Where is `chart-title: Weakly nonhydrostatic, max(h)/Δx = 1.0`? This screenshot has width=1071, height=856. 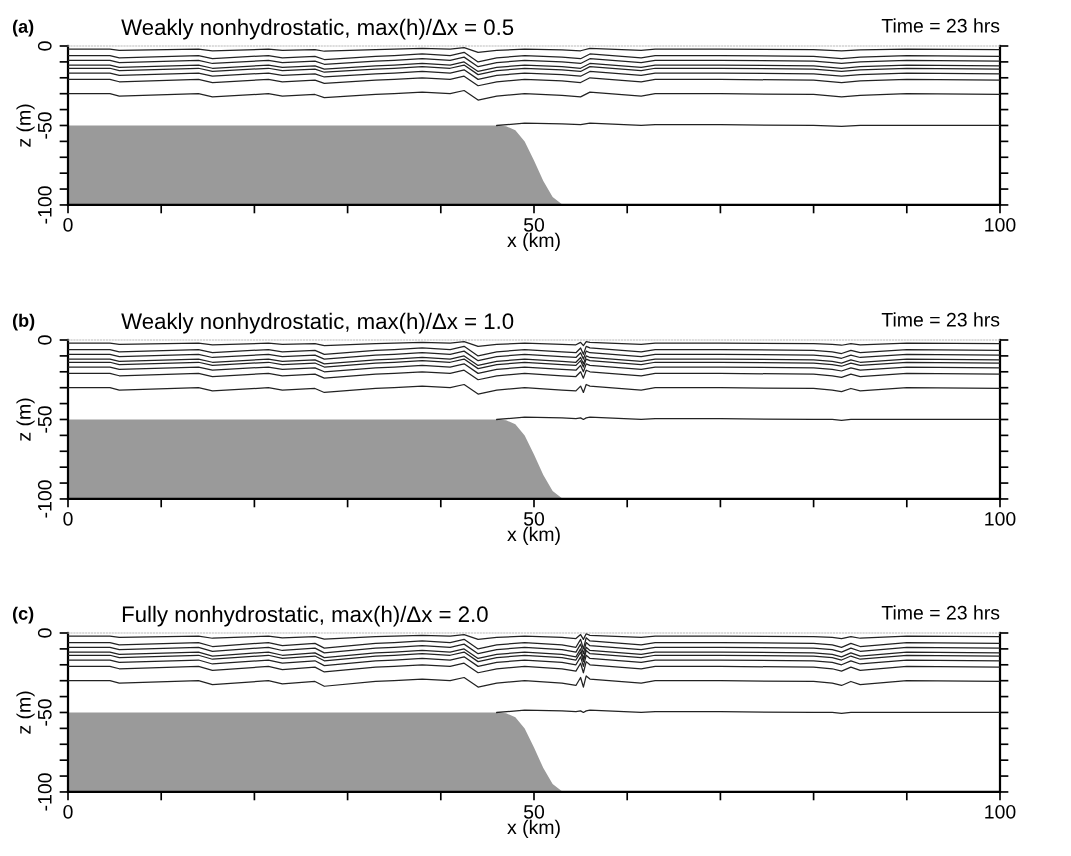 chart-title: Weakly nonhydrostatic, max(h)/Δx = 1.0 is located at coordinates (317, 323).